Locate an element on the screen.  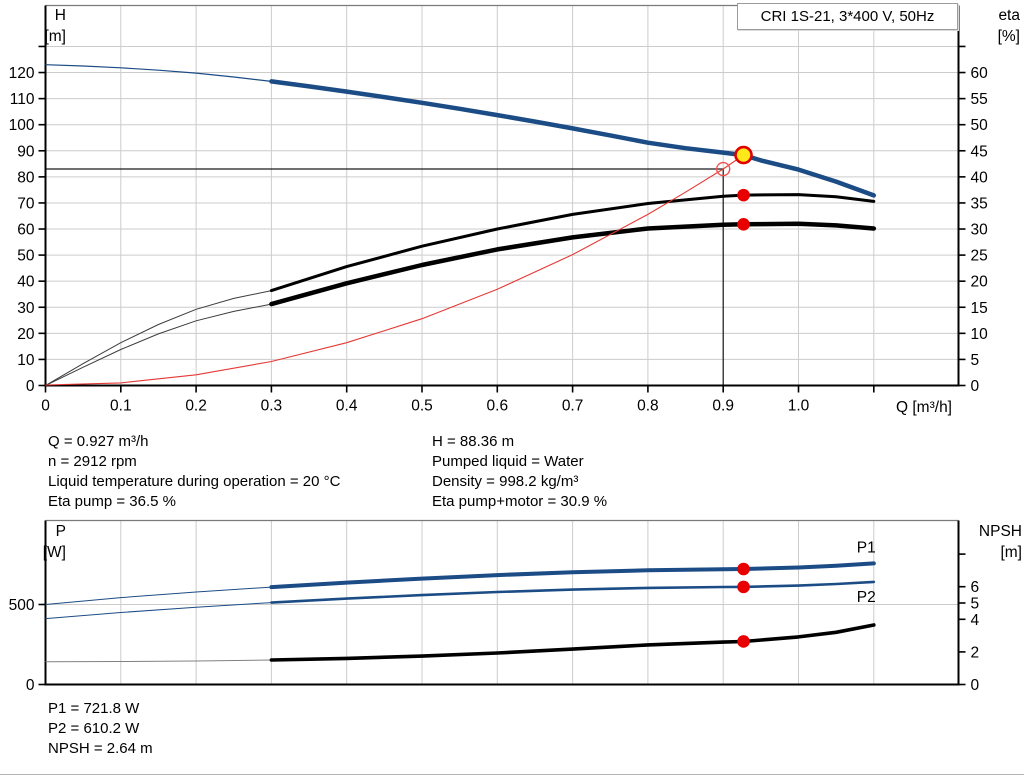
tick-label-left: 90 is located at coordinates (26, 151).